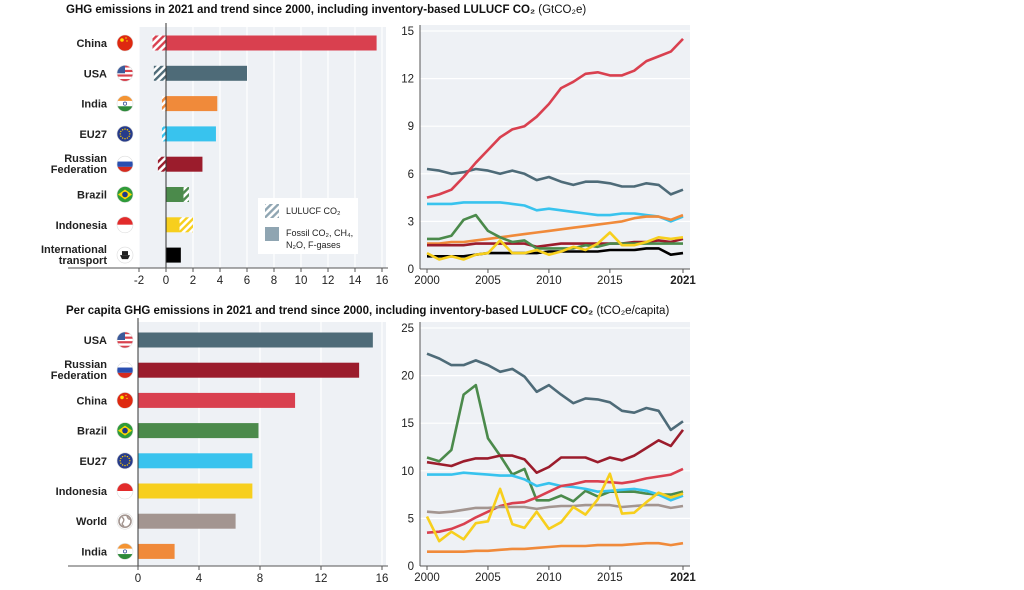 This screenshot has height=590, width=1024. What do you see at coordinates (125, 194) in the screenshot?
I see `brazil-flag-icon` at bounding box center [125, 194].